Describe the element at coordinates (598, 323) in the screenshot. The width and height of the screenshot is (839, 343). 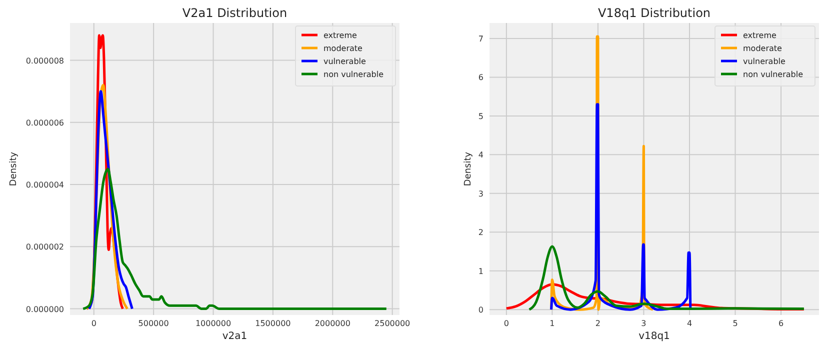
I see `x-tick-label: 2` at that location.